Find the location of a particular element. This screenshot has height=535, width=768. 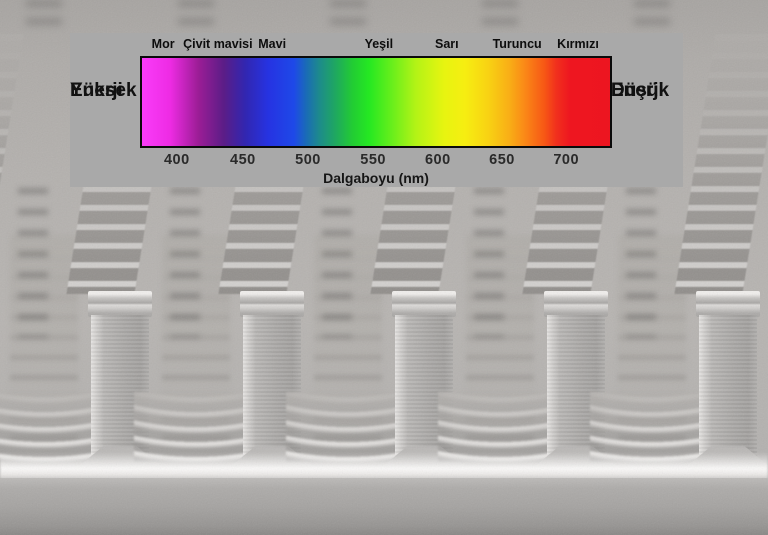

sem-pillar is located at coordinates (728, 389).